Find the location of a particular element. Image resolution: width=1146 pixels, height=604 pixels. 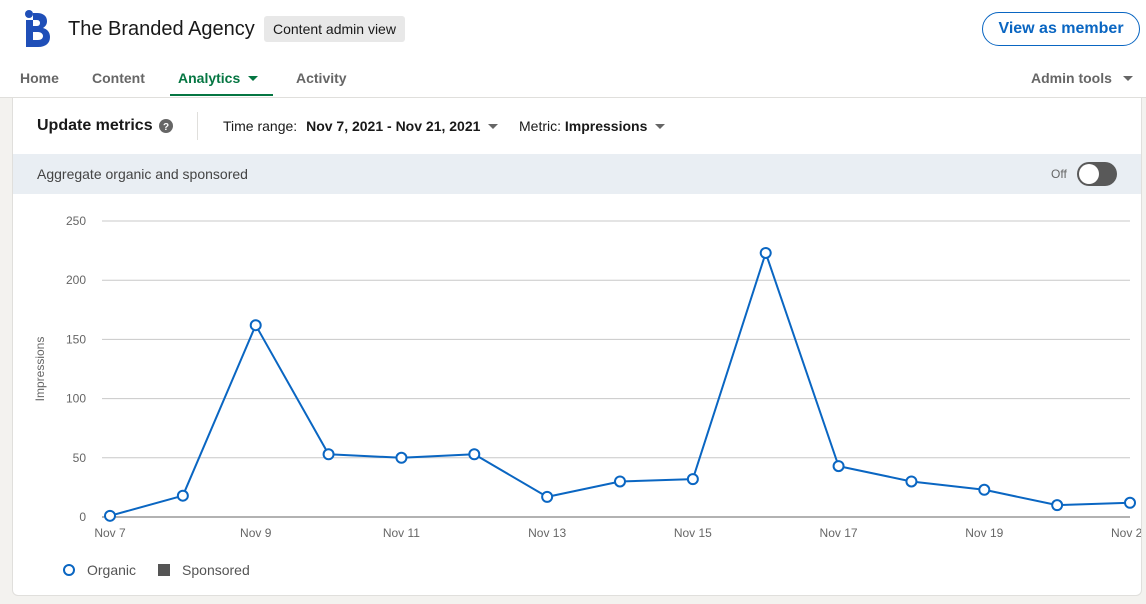

admin-tools-label: Admin tools is located at coordinates (1071, 78).